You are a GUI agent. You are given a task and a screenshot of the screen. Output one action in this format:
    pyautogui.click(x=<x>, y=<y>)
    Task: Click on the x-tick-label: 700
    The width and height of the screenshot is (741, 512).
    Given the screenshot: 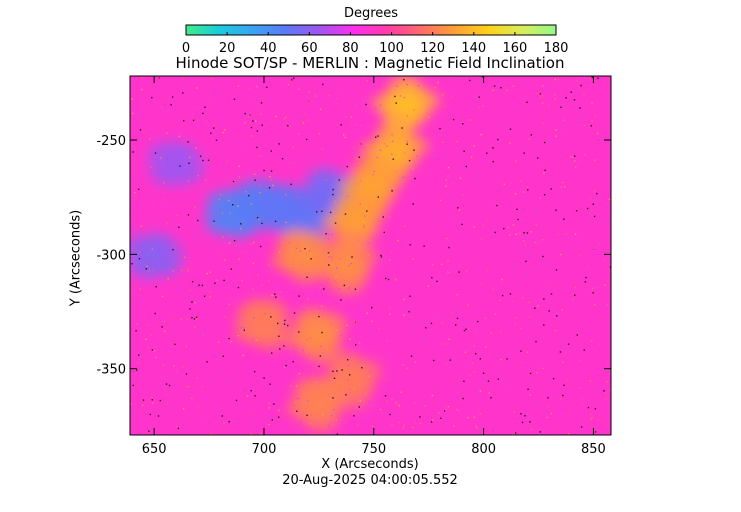 What is the action you would take?
    pyautogui.click(x=264, y=449)
    